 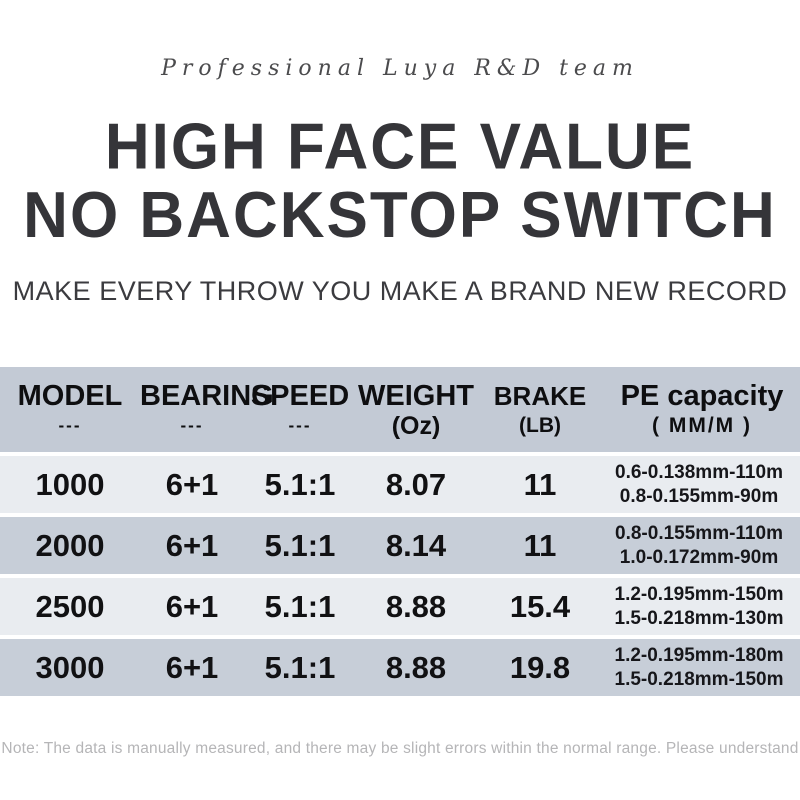 I want to click on cell-pe-capacity: 0.6-0.138mm-110m 0.8-0.155mm-90m, so click(x=702, y=485).